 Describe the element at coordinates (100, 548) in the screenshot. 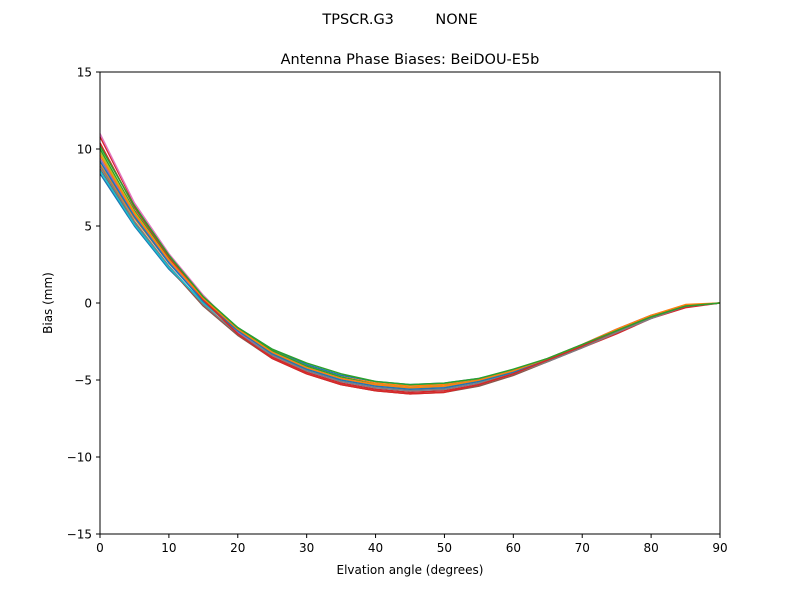

I see `x-tick-label: 0` at that location.